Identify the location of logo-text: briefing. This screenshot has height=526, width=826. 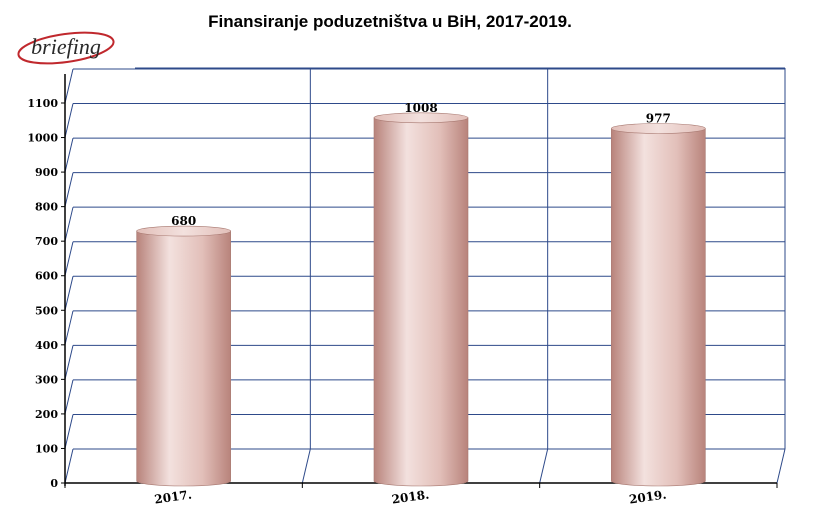
(66, 46).